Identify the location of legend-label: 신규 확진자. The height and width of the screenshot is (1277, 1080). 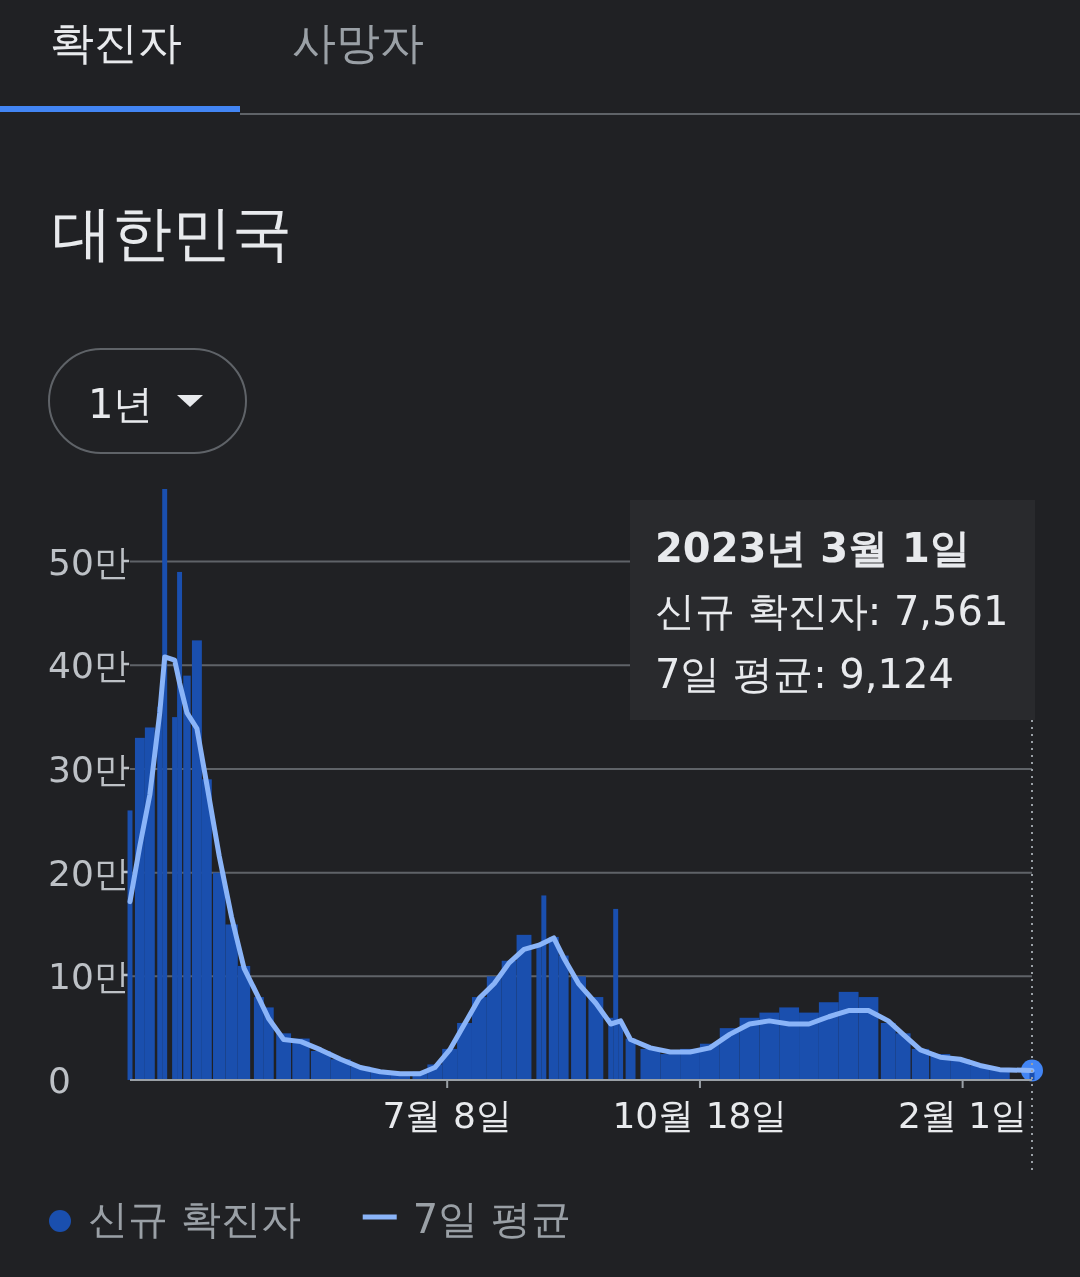
(194, 1219).